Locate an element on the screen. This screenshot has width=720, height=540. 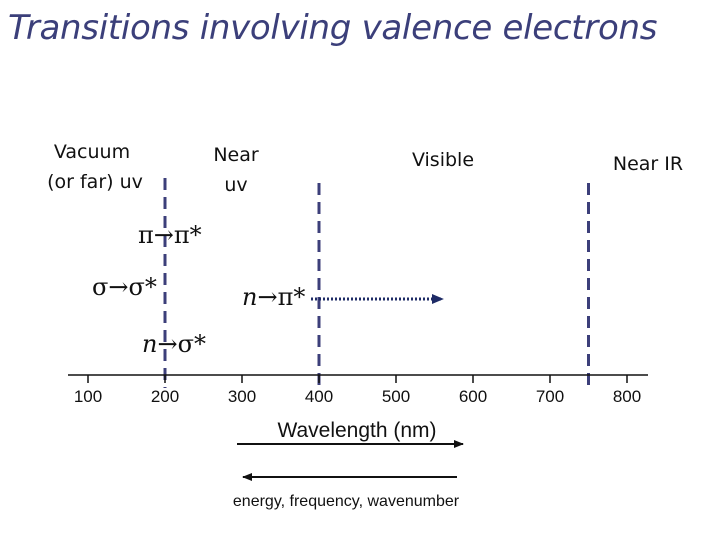
n-sigma-star-rest: →σ* is located at coordinates (181, 344).